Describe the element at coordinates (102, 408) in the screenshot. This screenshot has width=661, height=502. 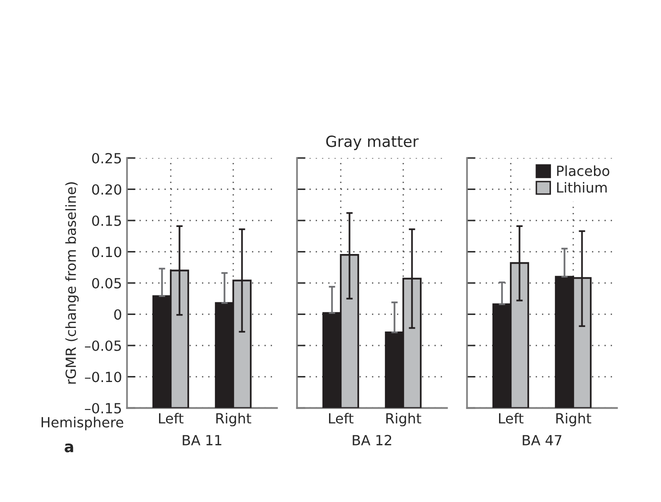
I see `y-tick-label: –0.15` at that location.